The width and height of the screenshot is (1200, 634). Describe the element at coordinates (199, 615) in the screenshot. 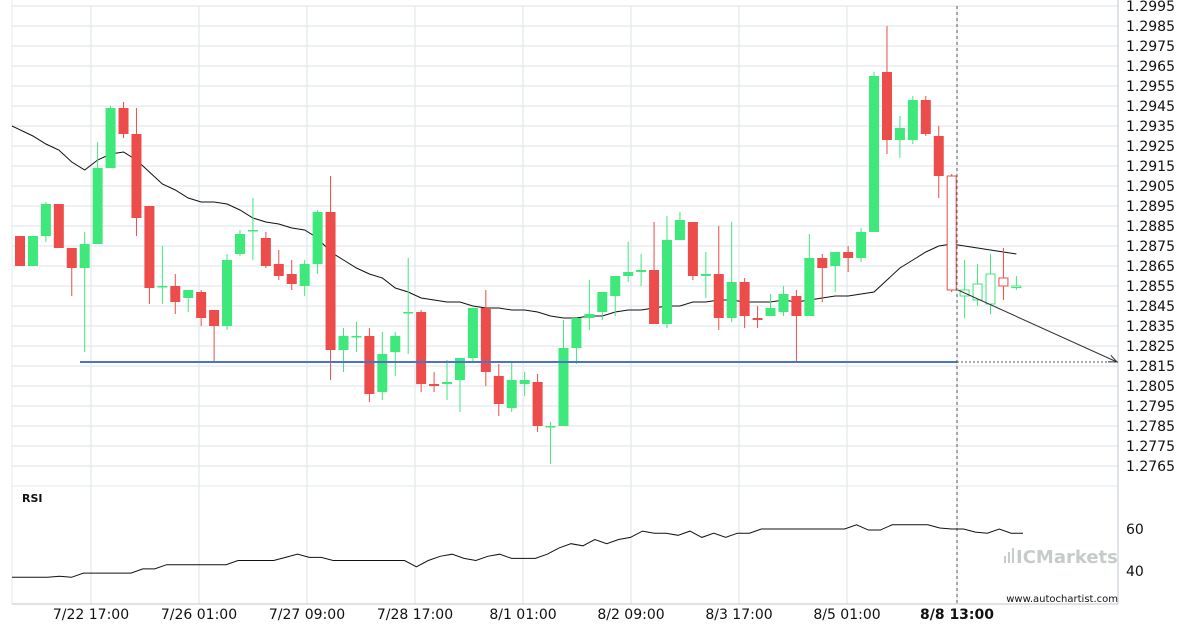

I see `x-tick-label: 7/26 01:00` at that location.